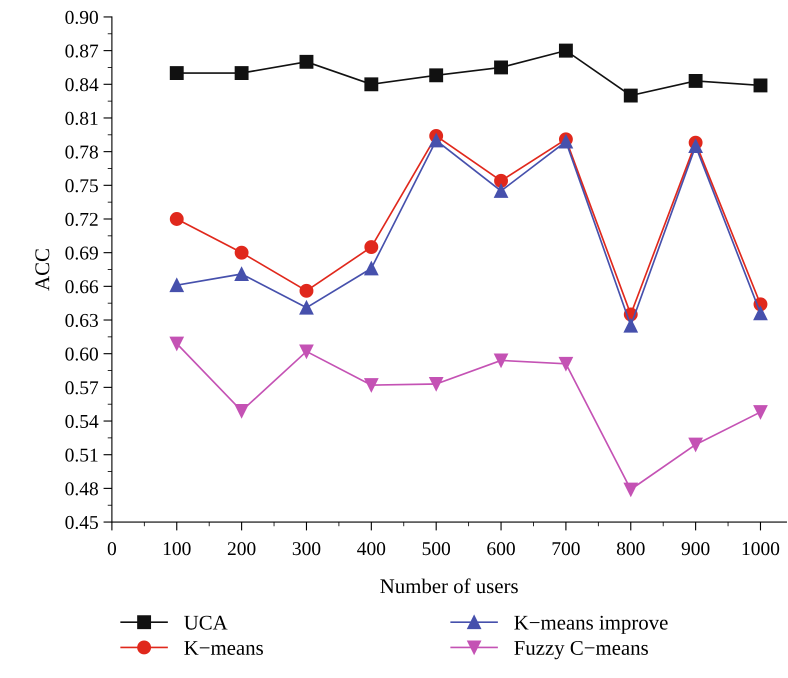 The image size is (788, 678). What do you see at coordinates (81, 219) in the screenshot?
I see `y-tick-label: 0.72` at bounding box center [81, 219].